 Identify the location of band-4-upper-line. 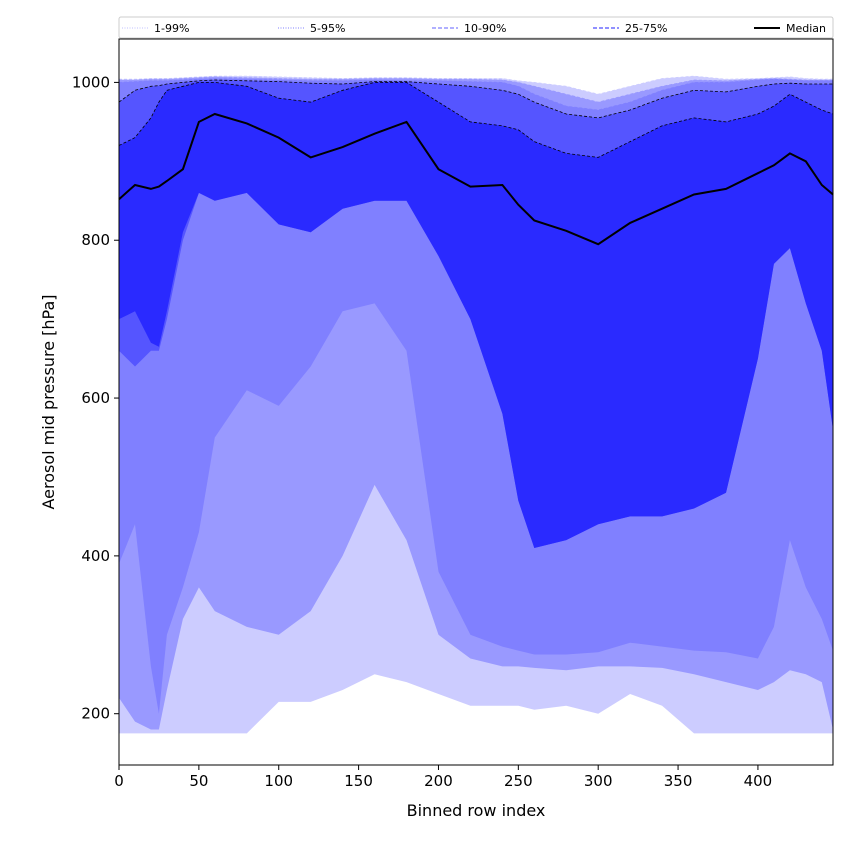
(475, 99).